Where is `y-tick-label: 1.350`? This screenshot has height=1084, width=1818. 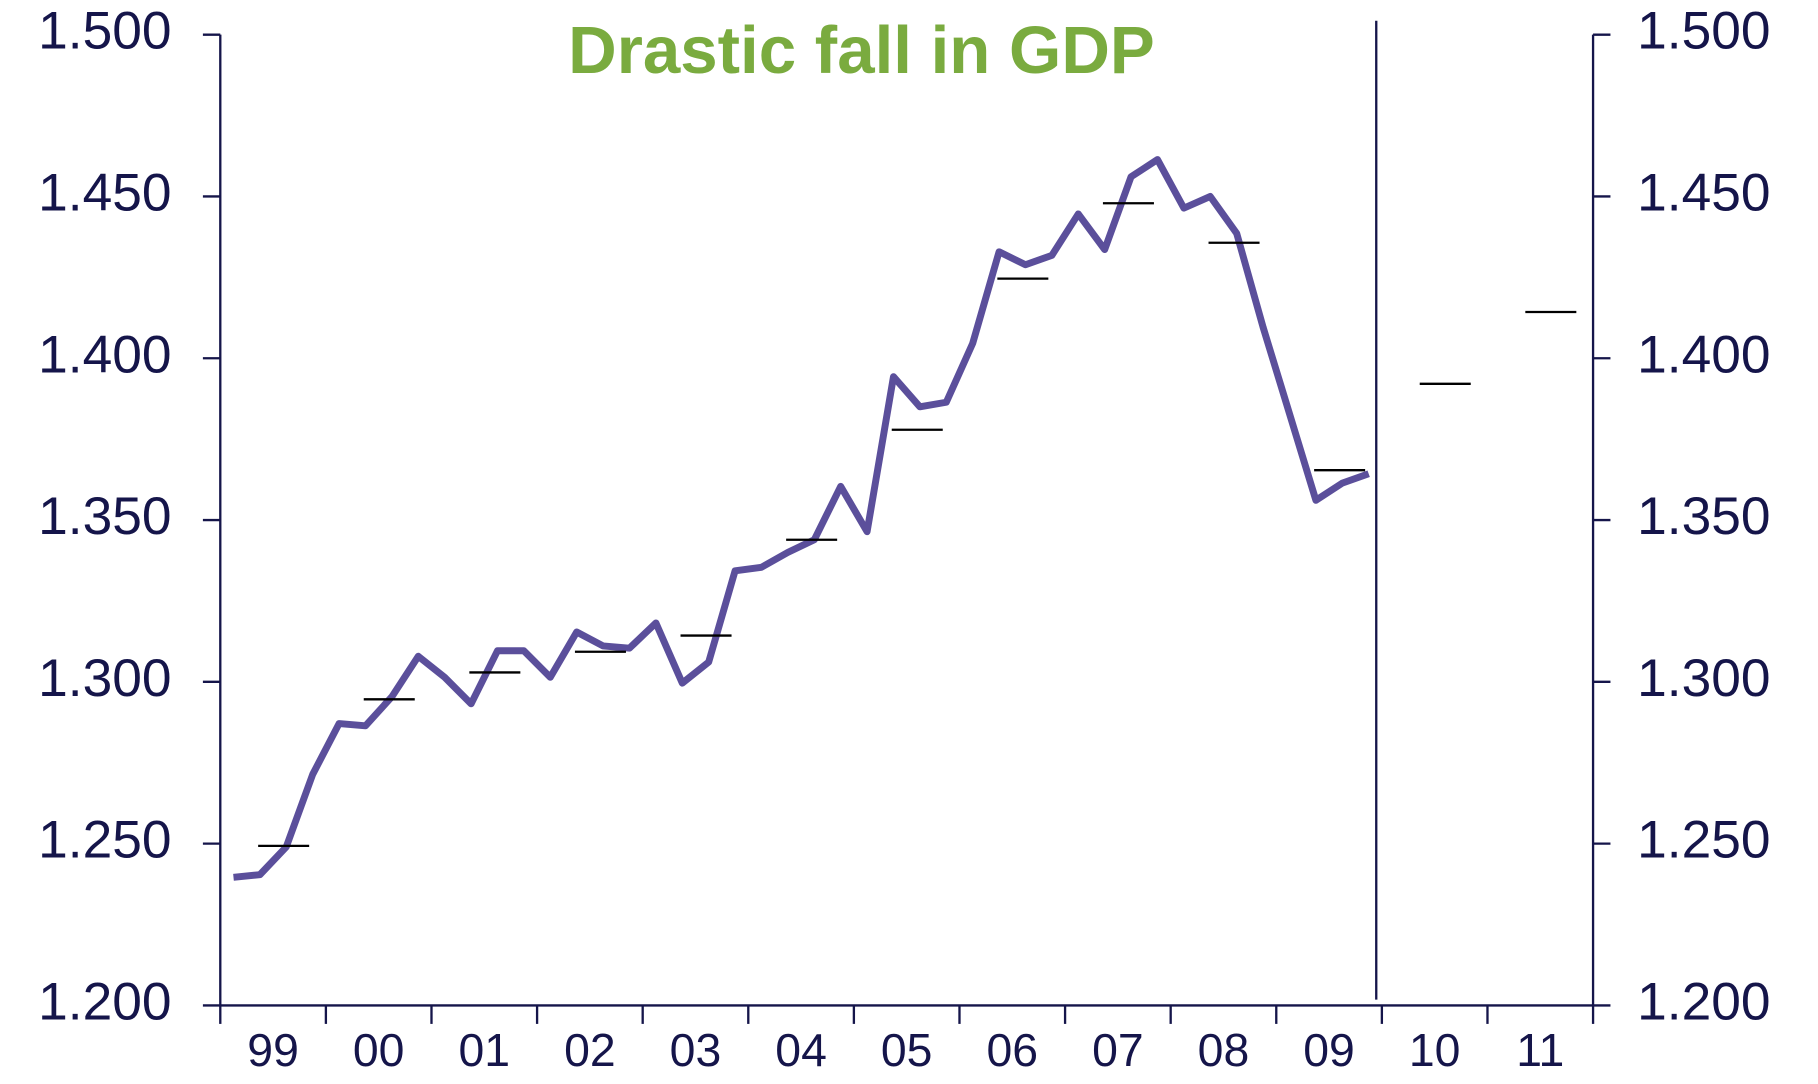 y-tick-label: 1.350 is located at coordinates (104, 516).